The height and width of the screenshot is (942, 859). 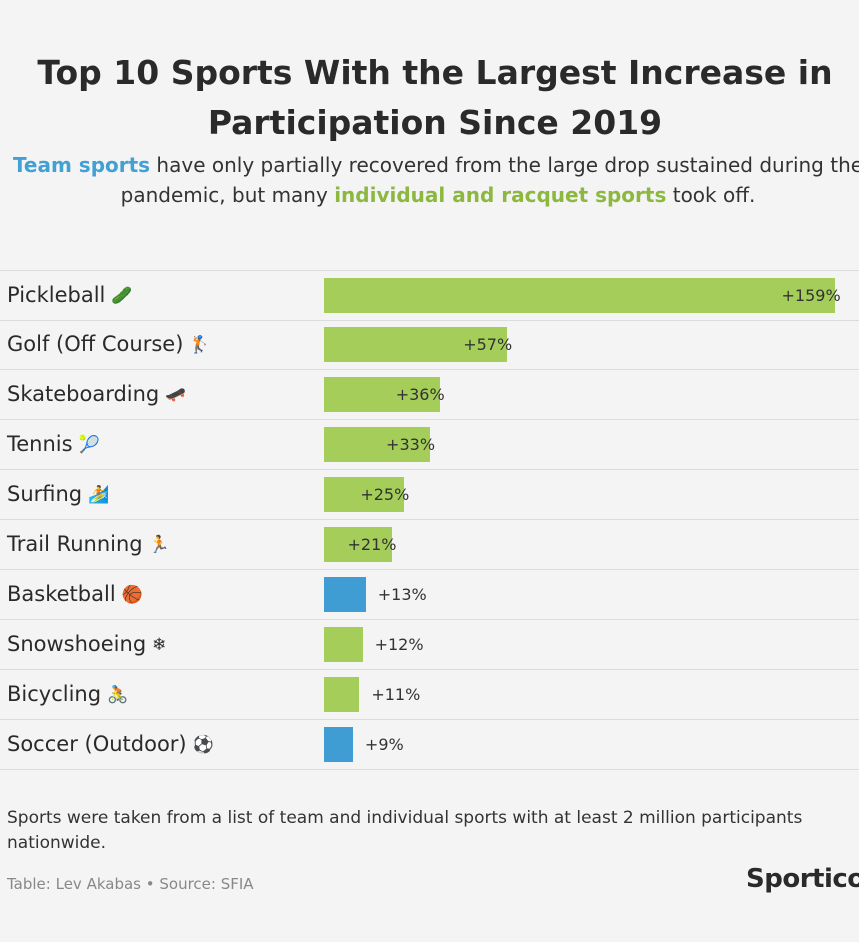 What do you see at coordinates (159, 645) in the screenshot?
I see `snowflake-icon: ❄` at bounding box center [159, 645].